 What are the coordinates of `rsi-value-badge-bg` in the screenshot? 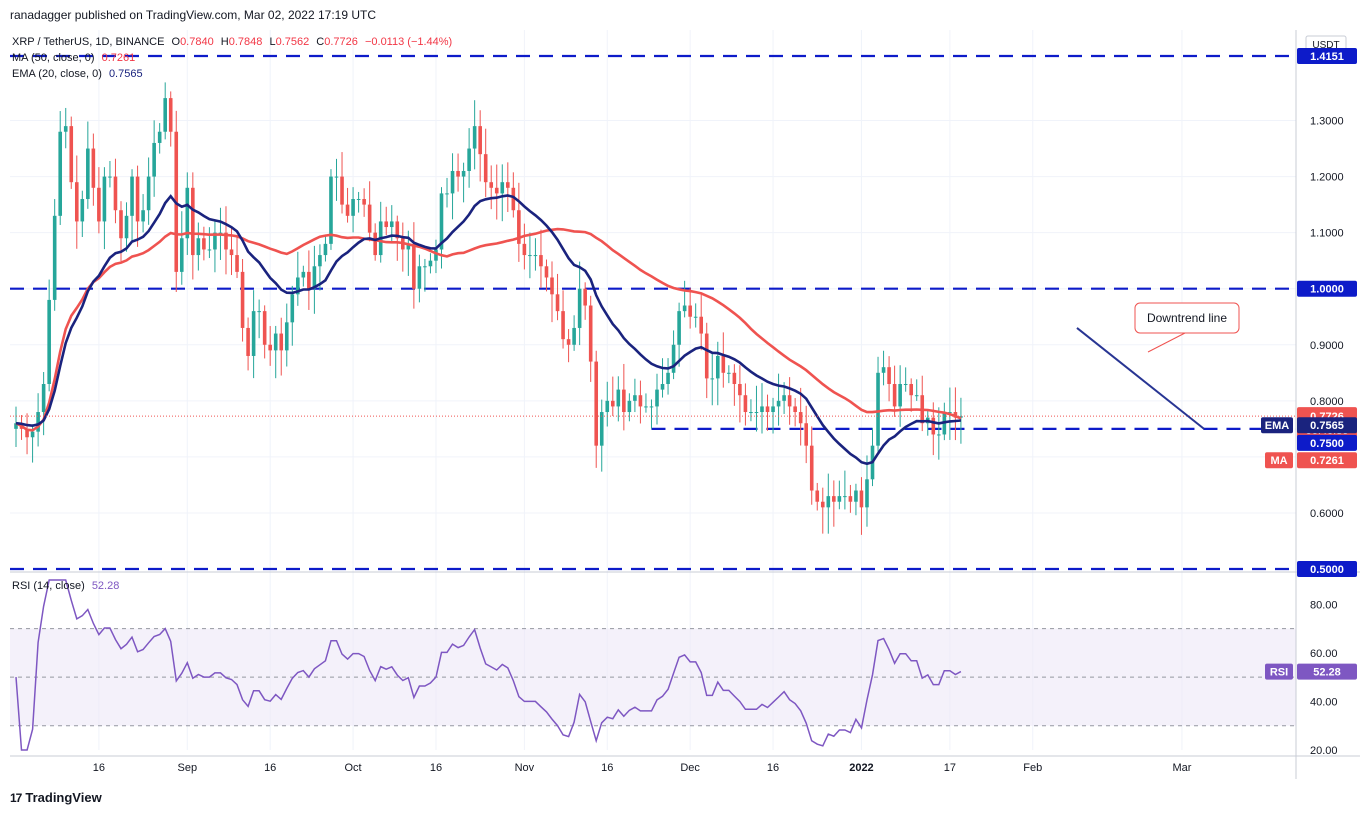 It's located at (1327, 671).